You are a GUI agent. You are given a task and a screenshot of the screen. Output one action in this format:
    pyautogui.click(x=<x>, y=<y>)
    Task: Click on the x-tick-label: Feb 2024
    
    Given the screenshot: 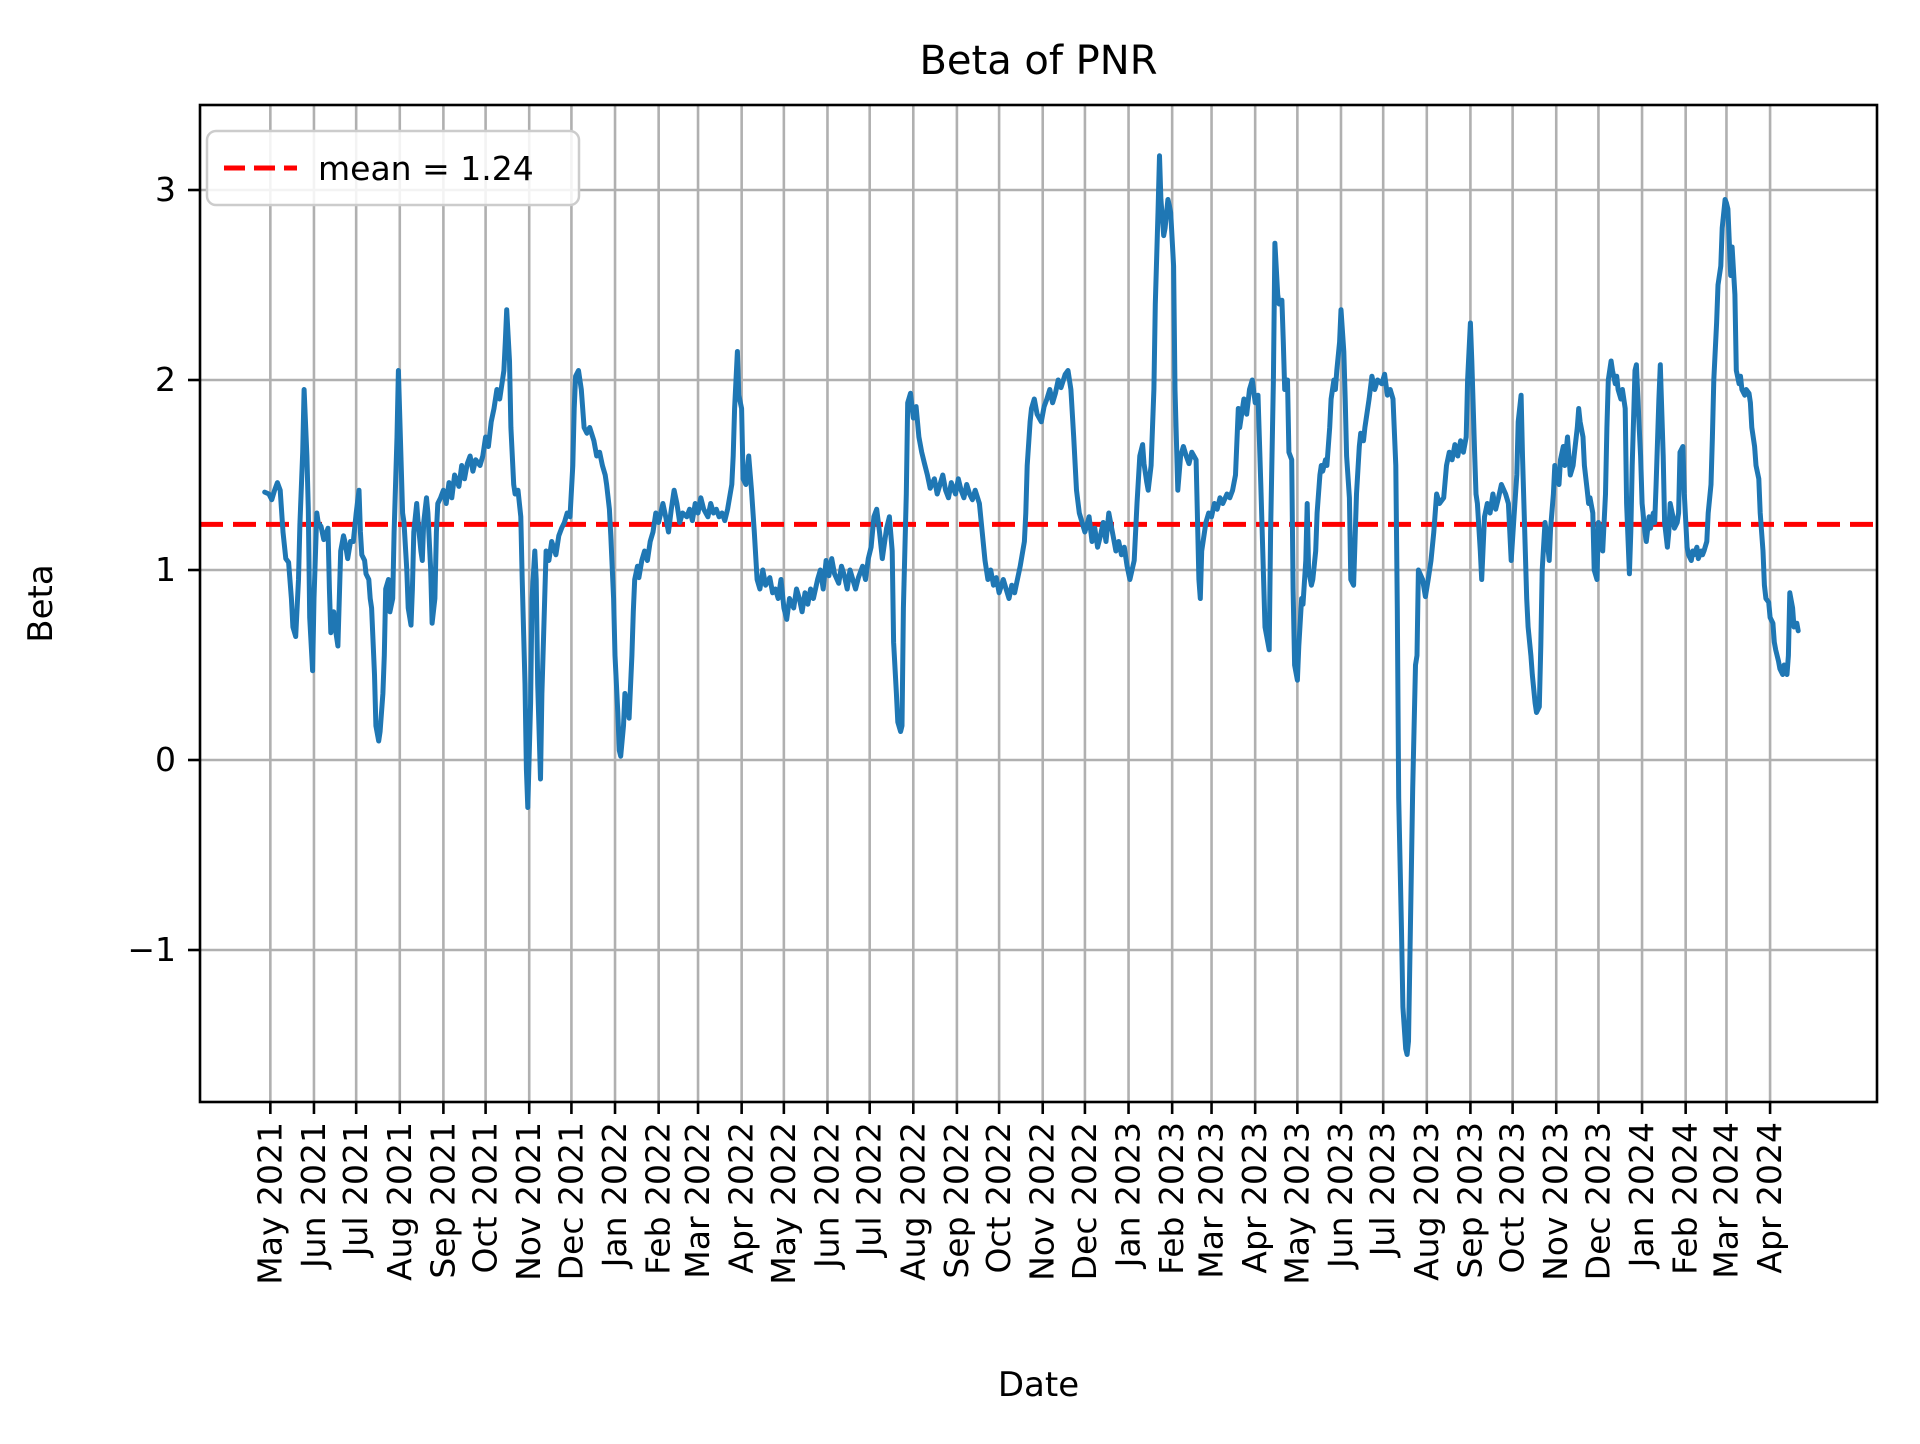 What is the action you would take?
    pyautogui.click(x=1685, y=1198)
    